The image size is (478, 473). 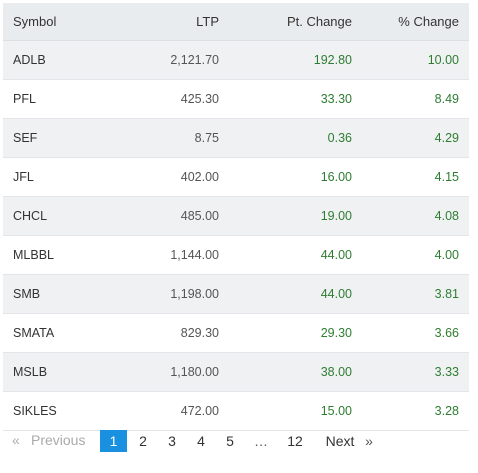 I want to click on pt-change-cell: 16.00, so click(x=336, y=176).